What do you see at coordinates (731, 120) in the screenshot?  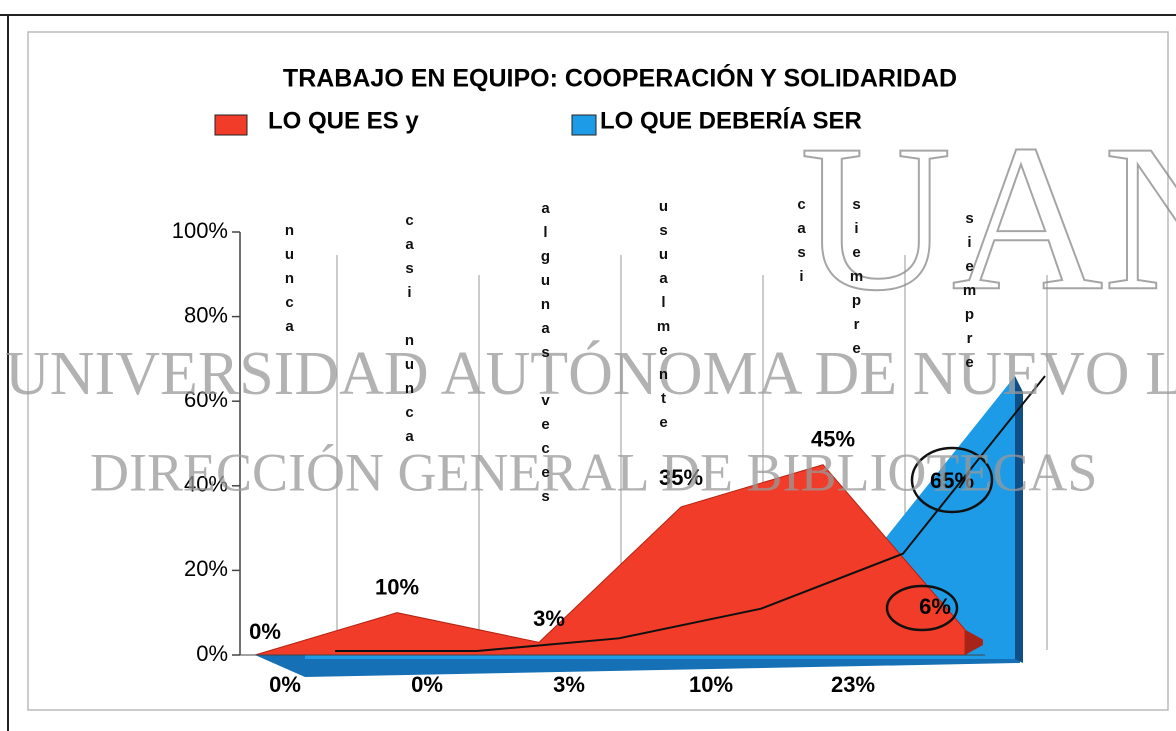 I see `legend-label: LO QUE DEBERÍA SER` at bounding box center [731, 120].